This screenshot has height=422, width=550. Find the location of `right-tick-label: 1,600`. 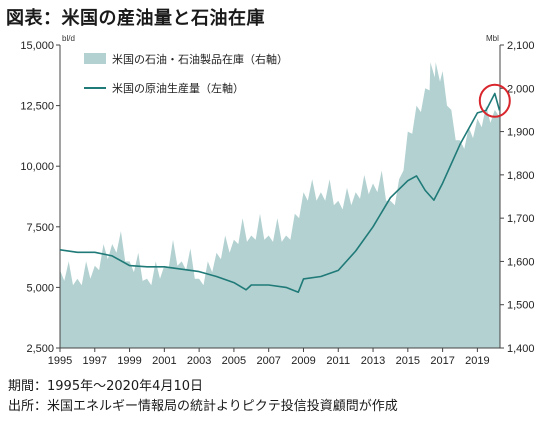

right-tick-label: 1,600 is located at coordinates (521, 262).